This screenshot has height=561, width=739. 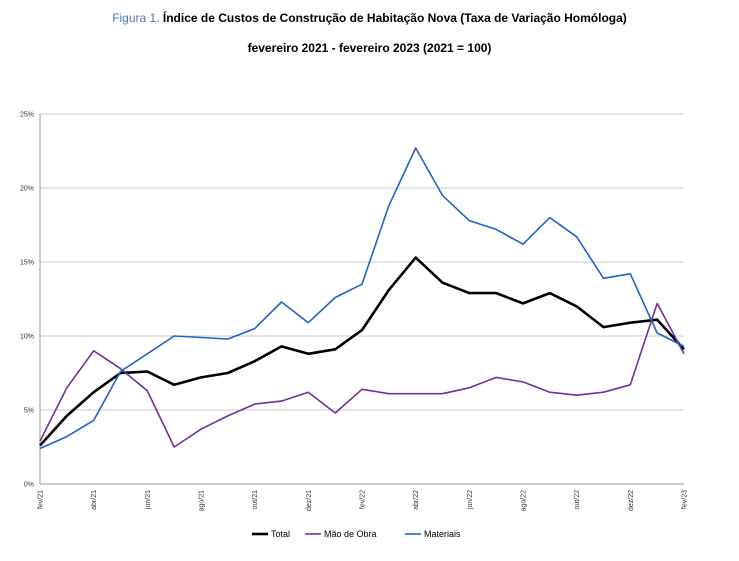 What do you see at coordinates (524, 501) in the screenshot?
I see `x-tick-label: ago/22` at bounding box center [524, 501].